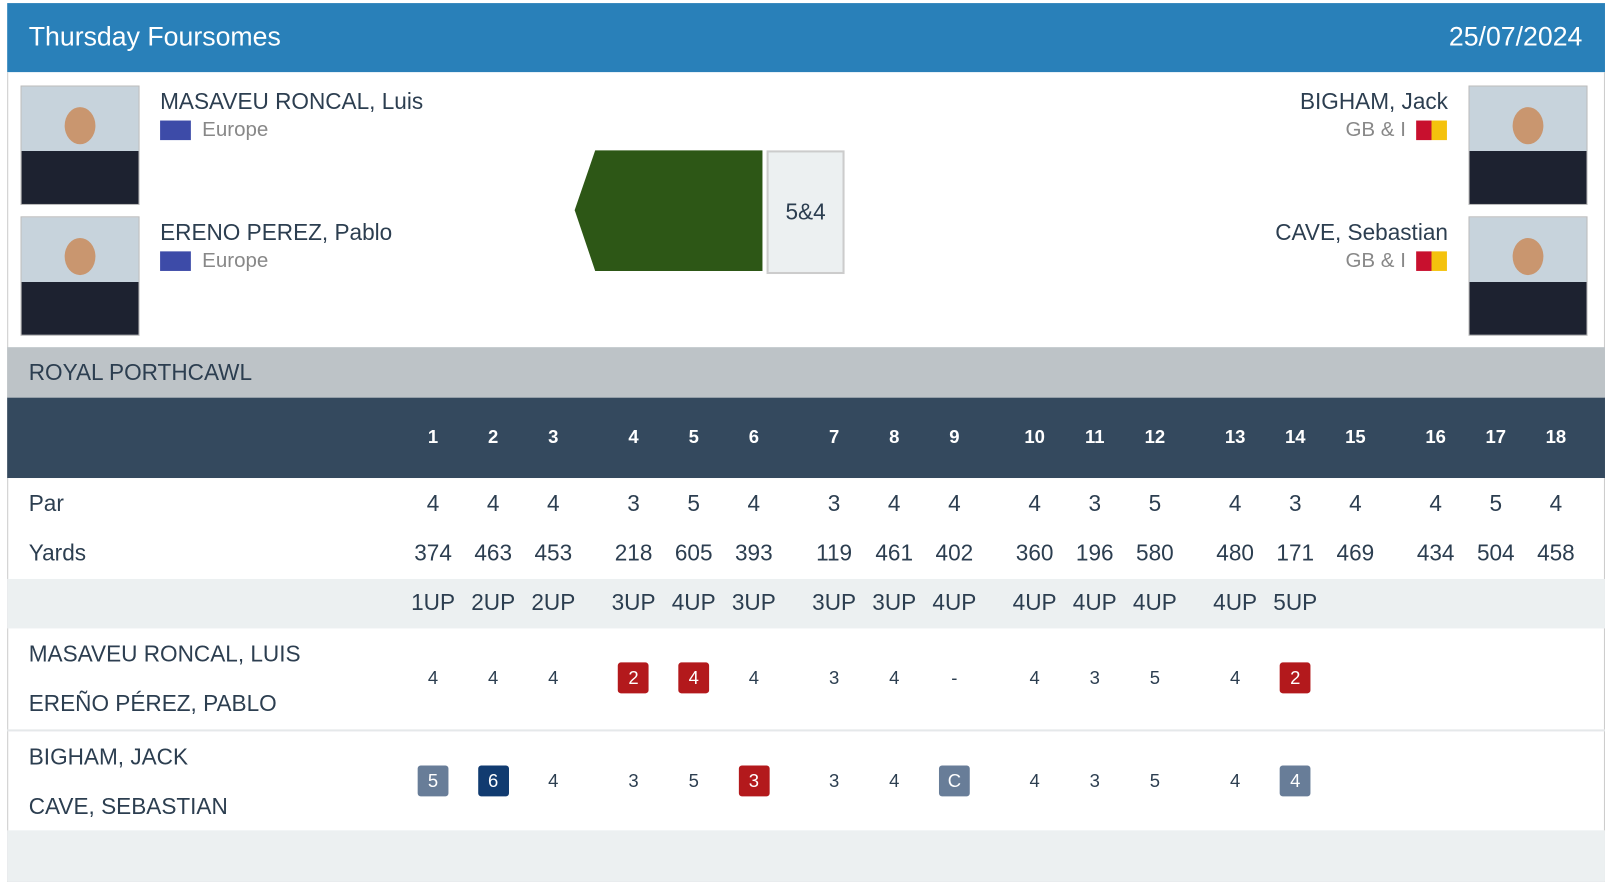 The height and width of the screenshot is (886, 1609). What do you see at coordinates (493, 781) in the screenshot?
I see `score-badge: 6` at bounding box center [493, 781].